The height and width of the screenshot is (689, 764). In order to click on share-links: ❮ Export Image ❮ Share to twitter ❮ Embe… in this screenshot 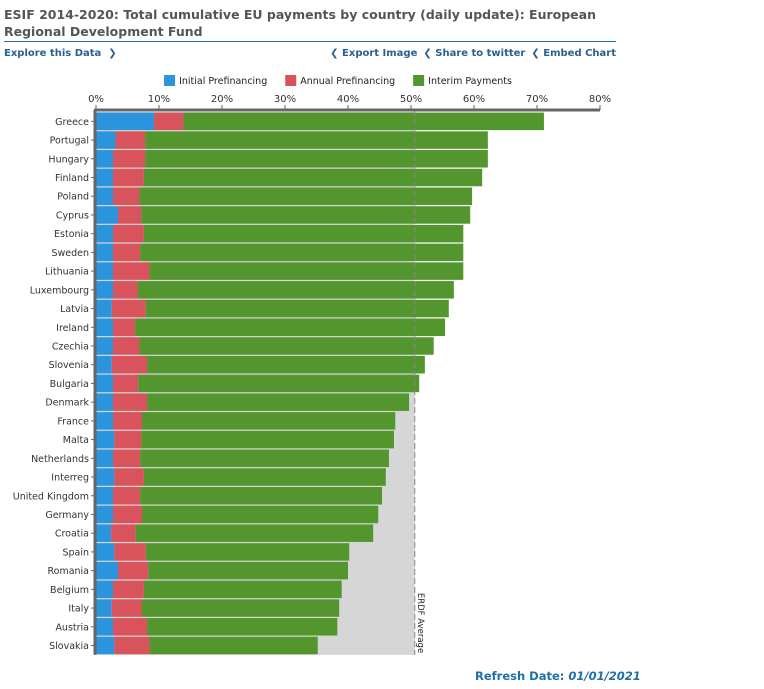, I will do `click(473, 53)`.